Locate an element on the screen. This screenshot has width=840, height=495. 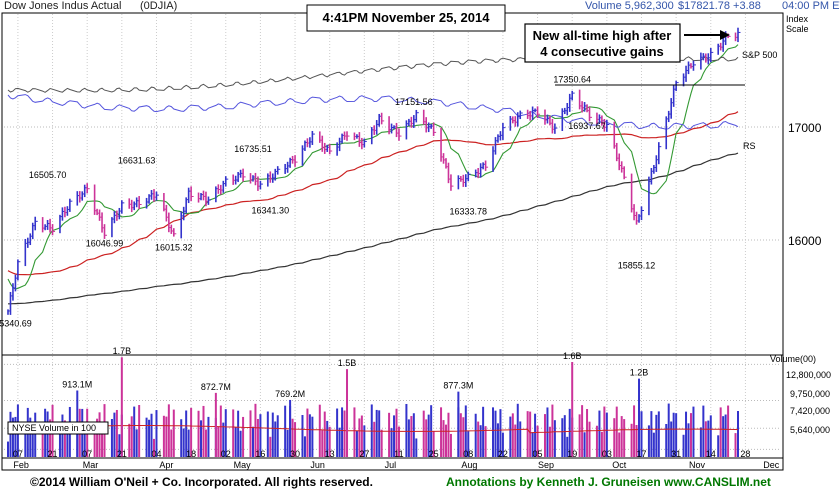
x-month-label: May is located at coordinates (243, 465).